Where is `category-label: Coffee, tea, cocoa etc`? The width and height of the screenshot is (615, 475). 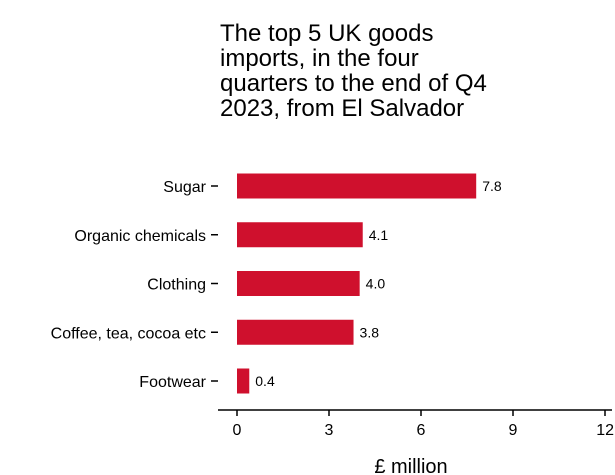
category-label: Coffee, tea, cocoa etc is located at coordinates (128, 333).